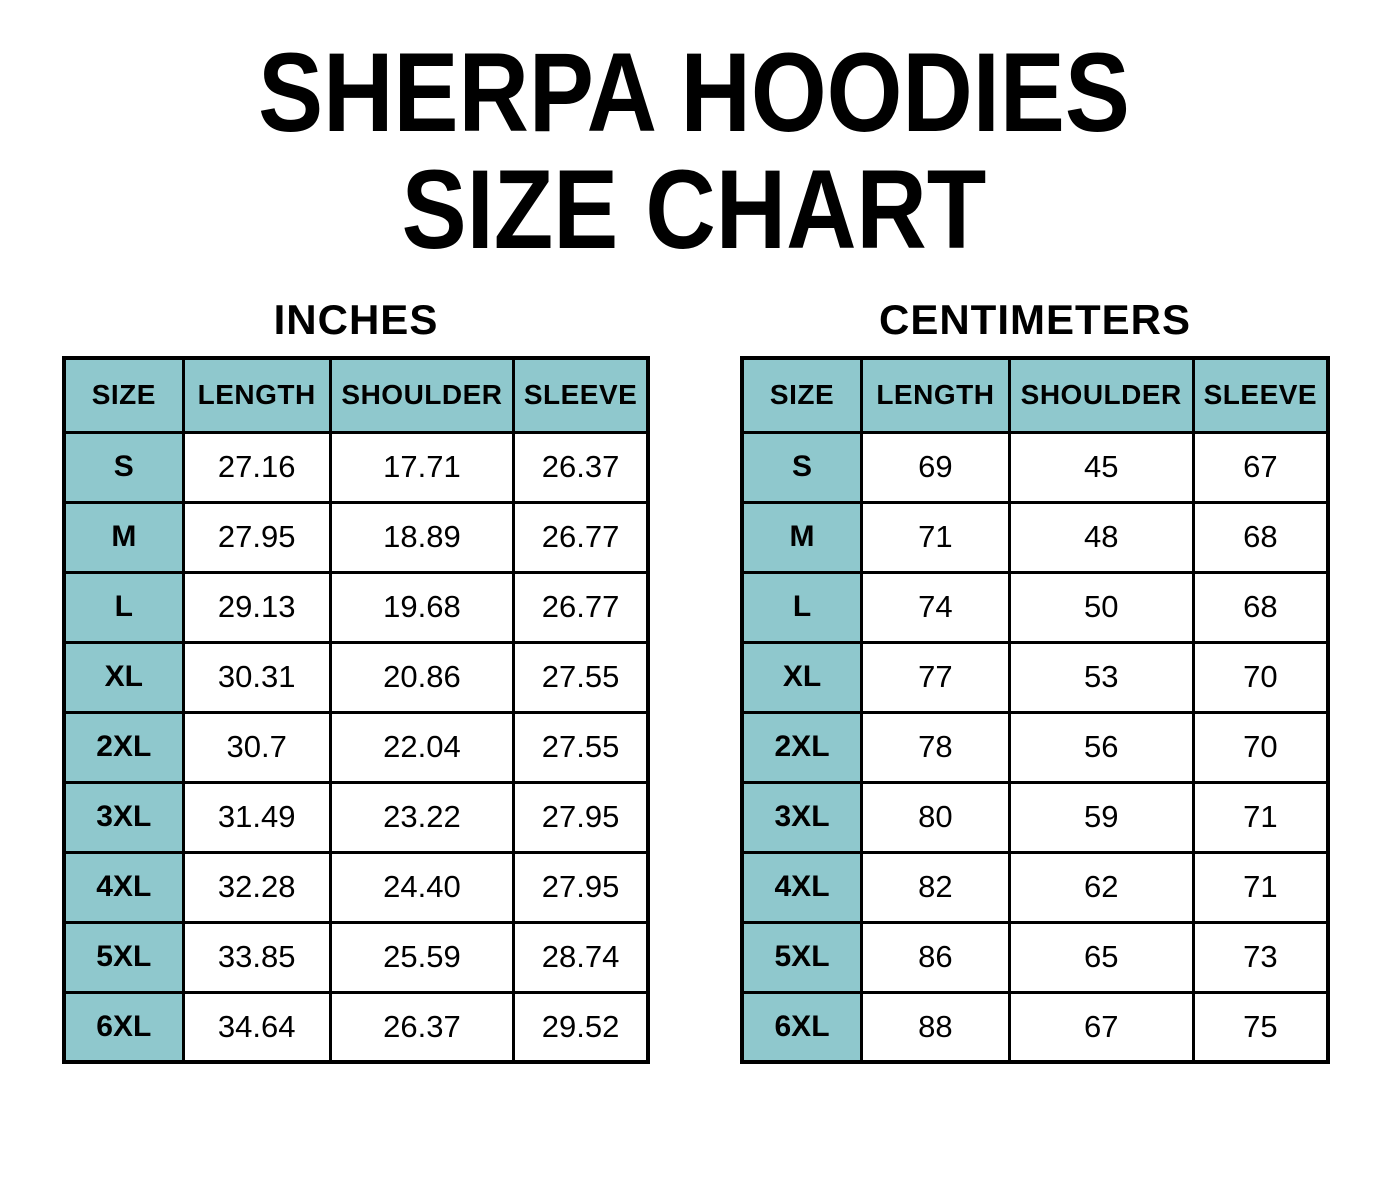 The width and height of the screenshot is (1388, 1200). What do you see at coordinates (422, 467) in the screenshot?
I see `value-cell: 17.71` at bounding box center [422, 467].